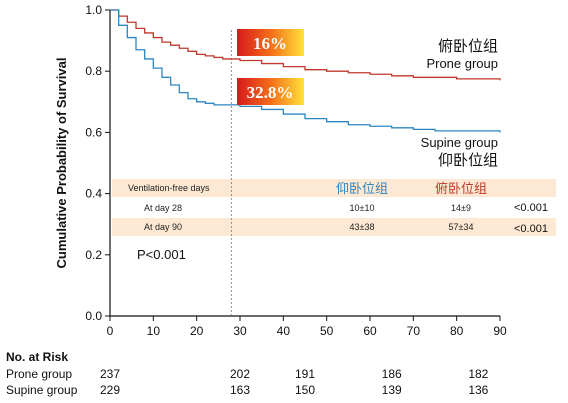 The width and height of the screenshot is (568, 403). What do you see at coordinates (154, 331) in the screenshot?
I see `x-tick-label: 10` at bounding box center [154, 331].